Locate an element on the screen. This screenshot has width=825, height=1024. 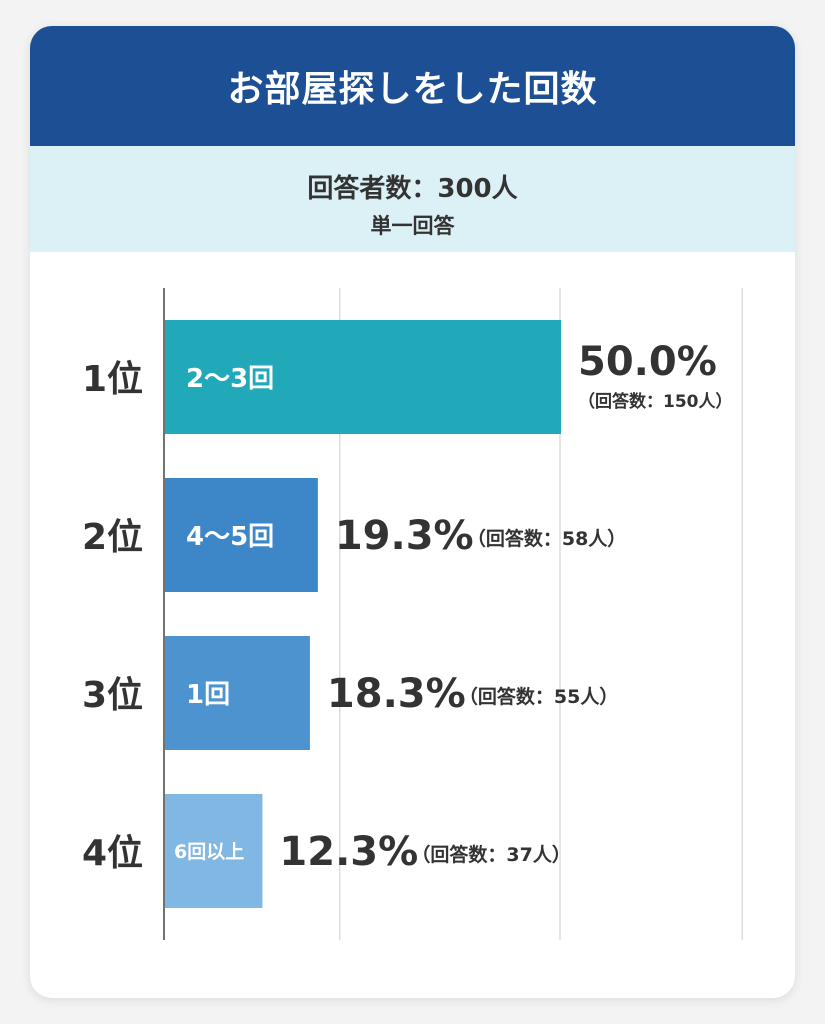
value-label: 18.3% is located at coordinates (396, 694).